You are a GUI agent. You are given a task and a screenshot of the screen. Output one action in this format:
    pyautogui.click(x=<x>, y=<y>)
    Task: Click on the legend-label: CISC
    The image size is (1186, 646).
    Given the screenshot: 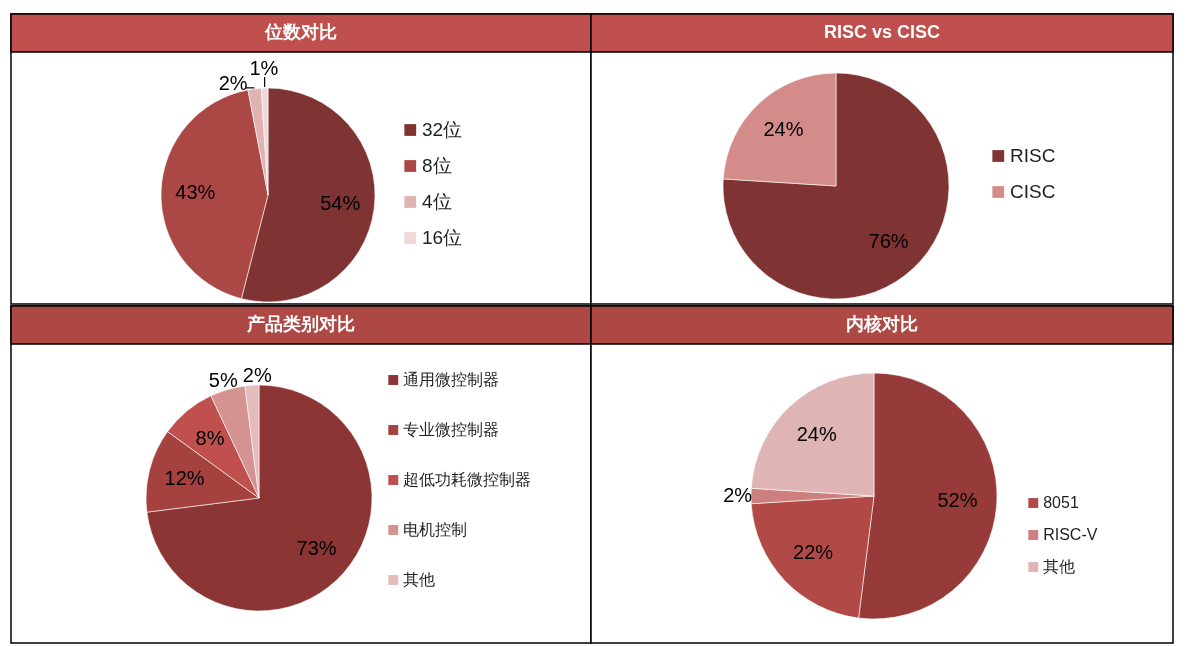 What is the action you would take?
    pyautogui.click(x=1033, y=191)
    